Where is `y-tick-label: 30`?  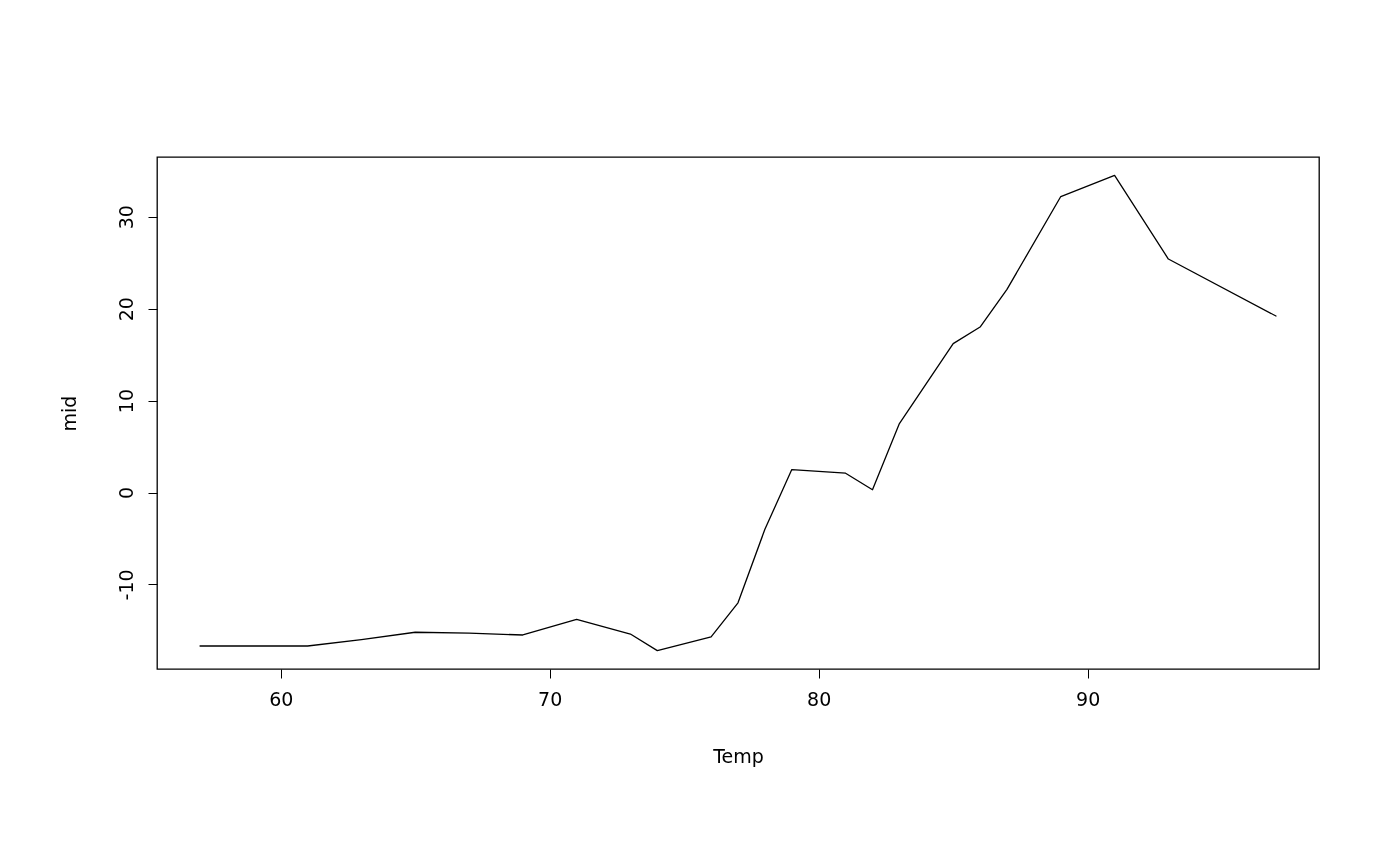
y-tick-label: 30 is located at coordinates (125, 217).